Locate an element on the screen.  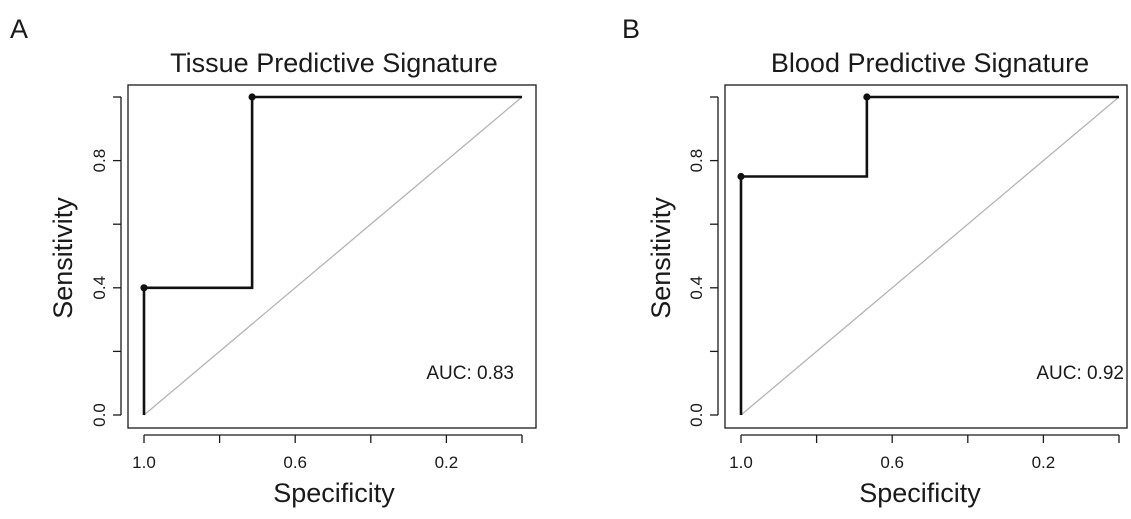
panel-b-y-tick-label: 0.0 is located at coordinates (696, 415).